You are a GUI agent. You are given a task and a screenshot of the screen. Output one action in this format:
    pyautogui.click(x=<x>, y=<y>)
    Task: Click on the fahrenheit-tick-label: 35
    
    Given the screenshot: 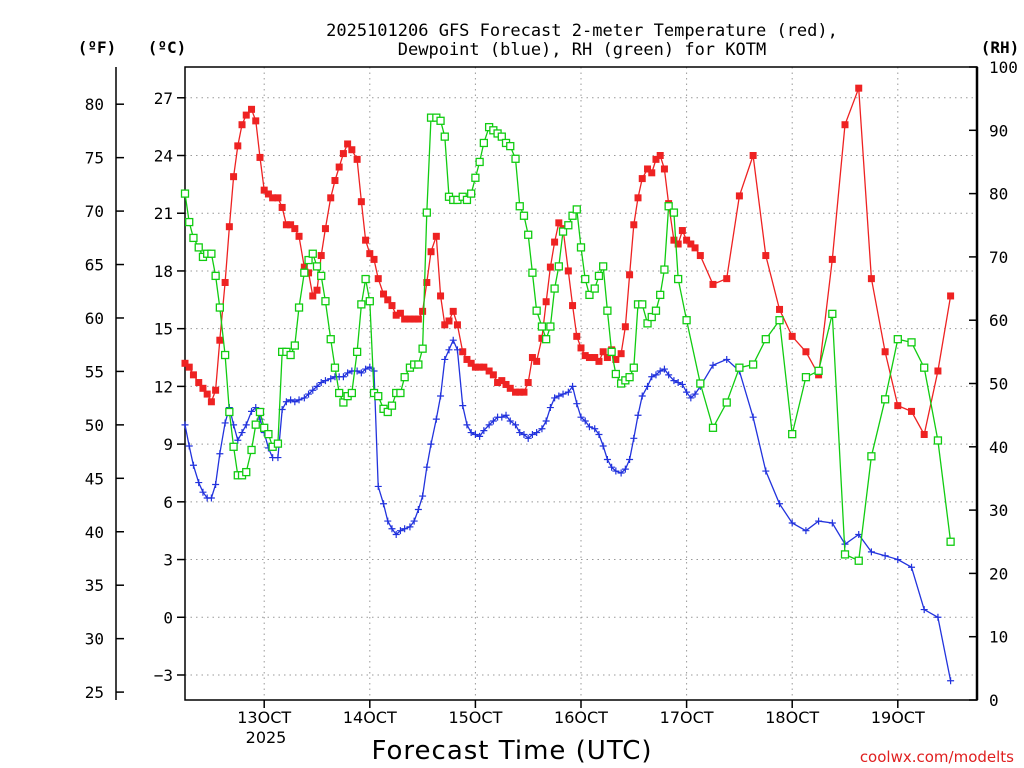 What is the action you would take?
    pyautogui.click(x=94, y=585)
    